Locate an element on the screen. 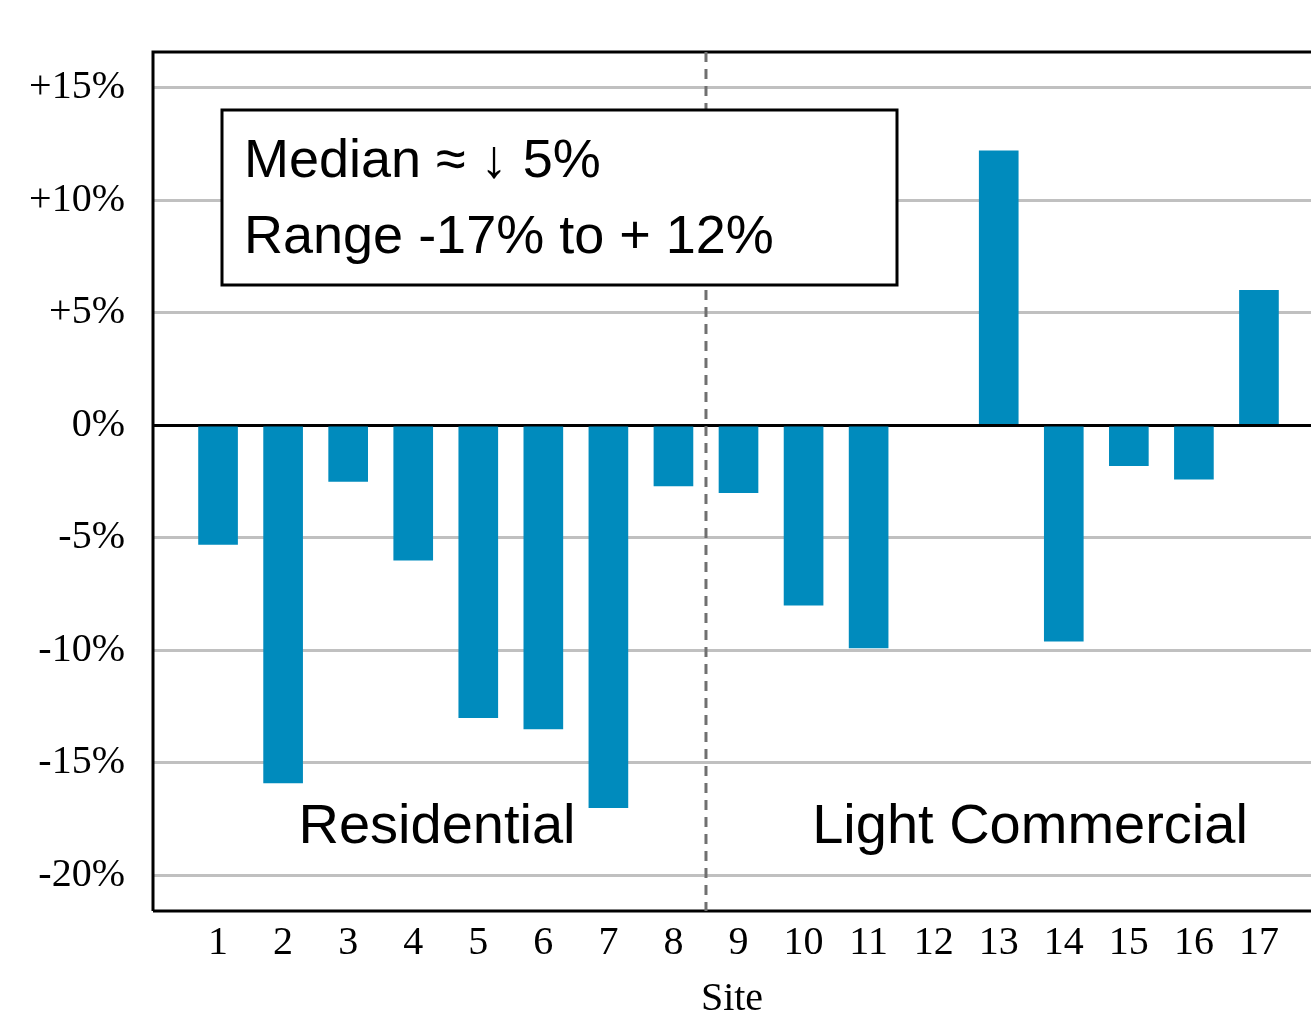 The image size is (1311, 1023). x-tick-label: 15 is located at coordinates (1128, 940).